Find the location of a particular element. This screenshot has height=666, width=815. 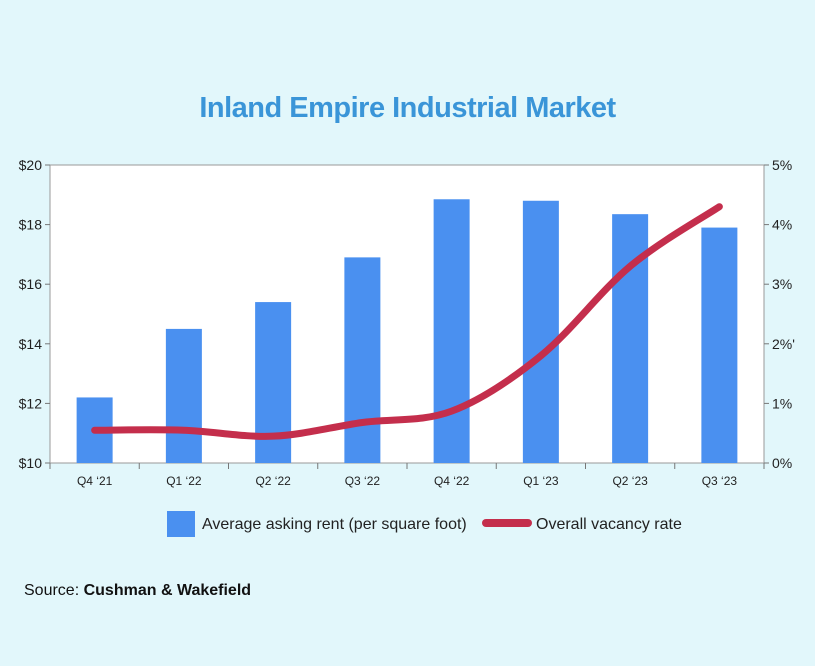

legend-rent-label: Average asking rent (per square foot) is located at coordinates (334, 524).